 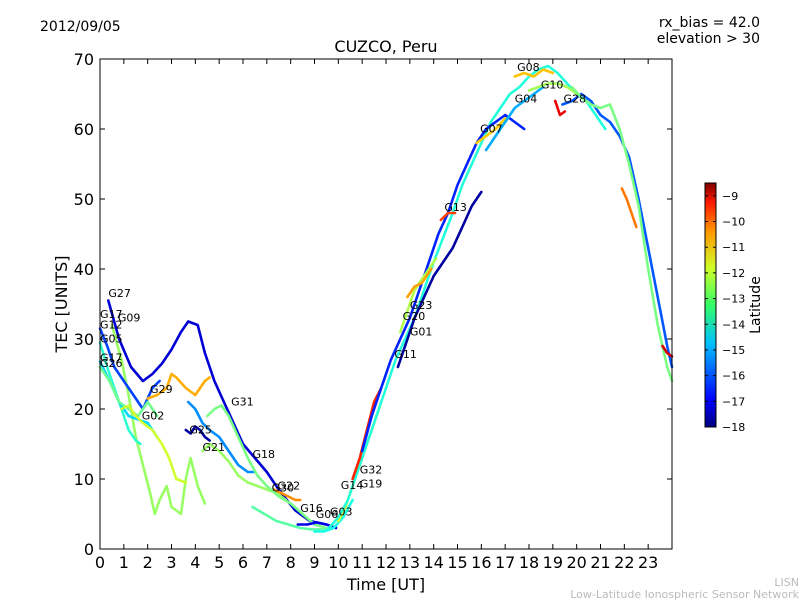 I want to click on colorbar-tick-label: −11, so click(x=733, y=247).